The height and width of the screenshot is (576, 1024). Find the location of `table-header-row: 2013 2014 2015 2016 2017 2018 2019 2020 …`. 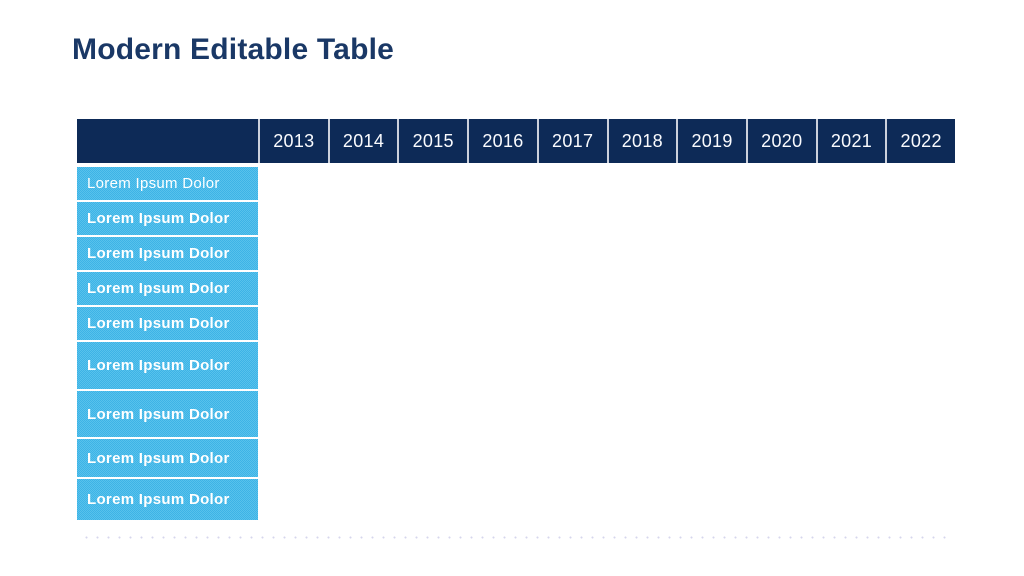

table-header-row: 2013 2014 2015 2016 2017 2018 2019 2020 … is located at coordinates (516, 141).